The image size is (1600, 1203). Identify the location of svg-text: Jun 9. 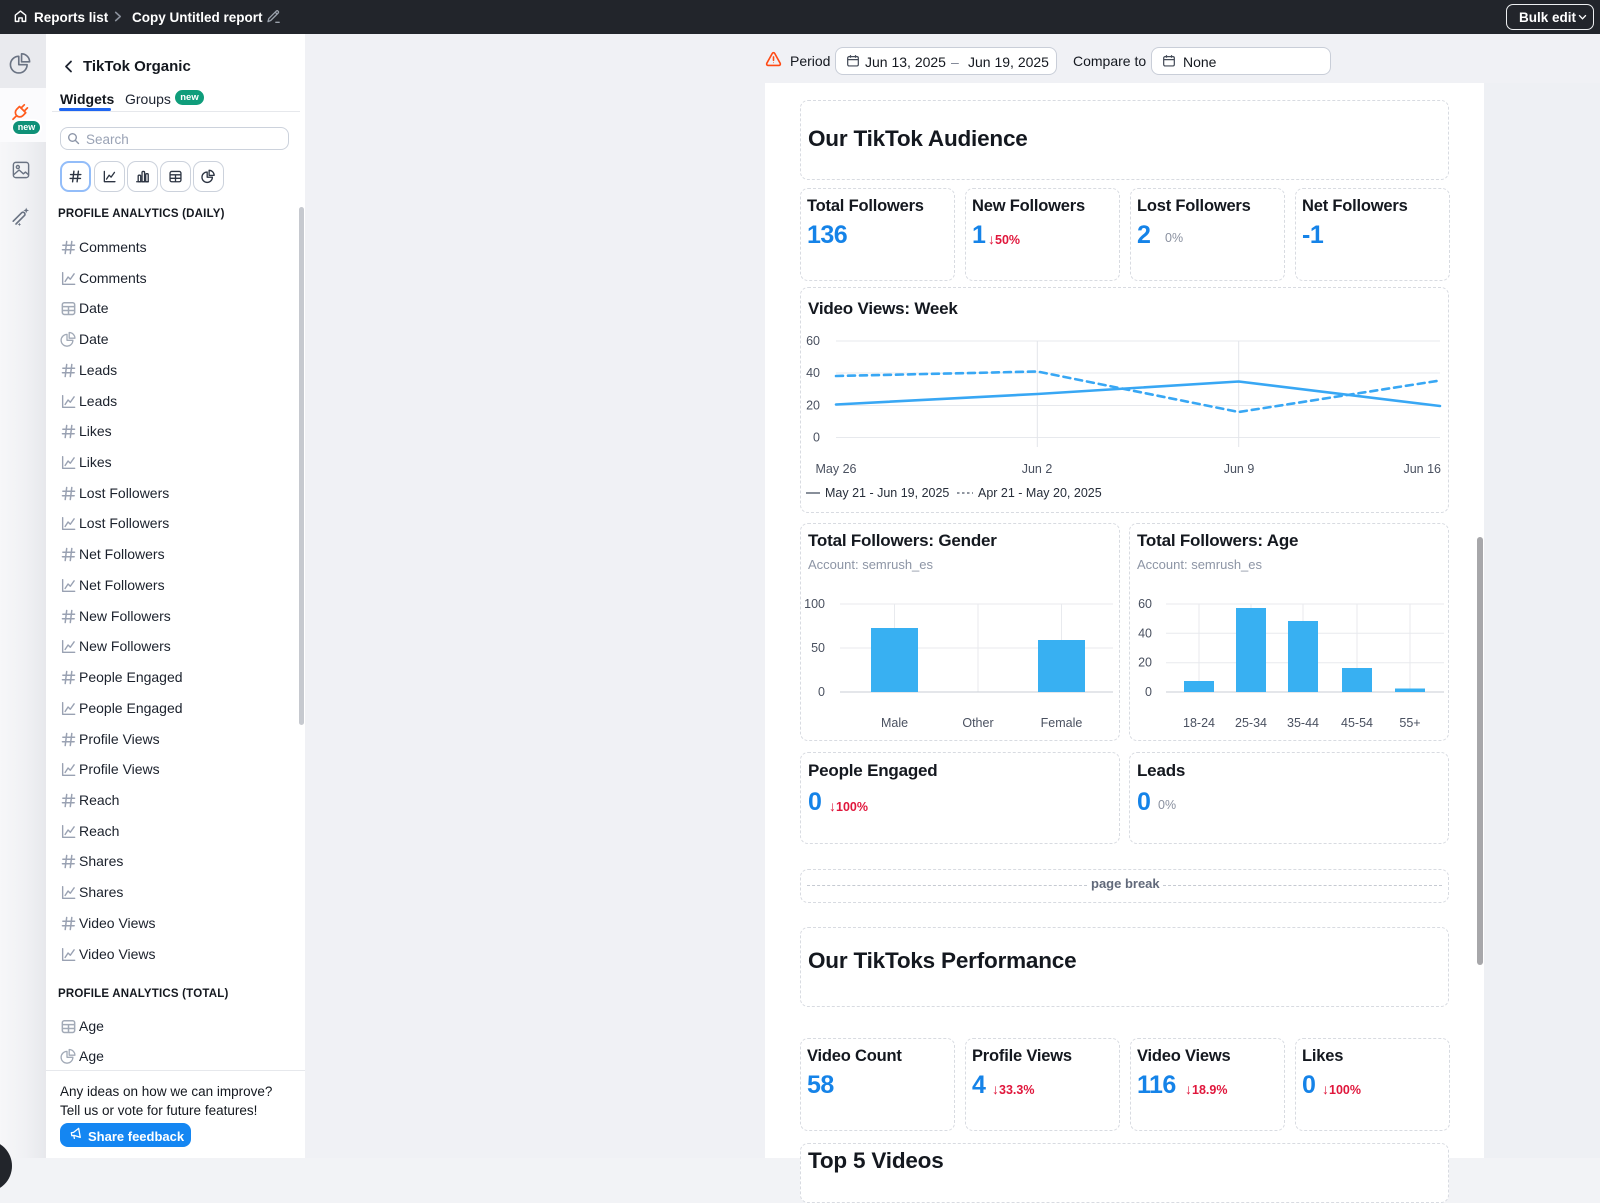
(1239, 469).